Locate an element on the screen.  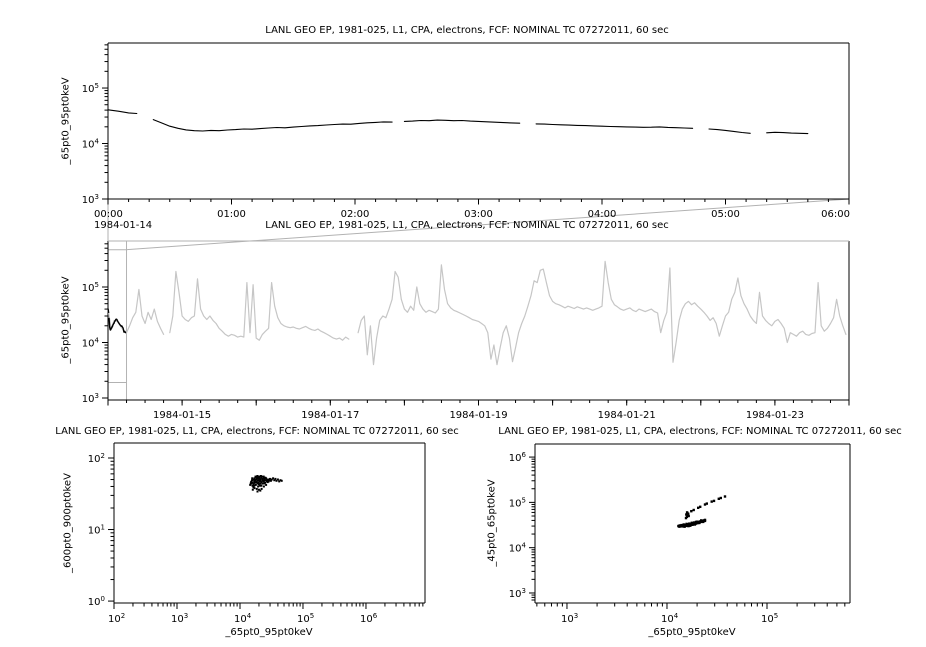
svg-text: 1984-01-23 is located at coordinates (775, 415).